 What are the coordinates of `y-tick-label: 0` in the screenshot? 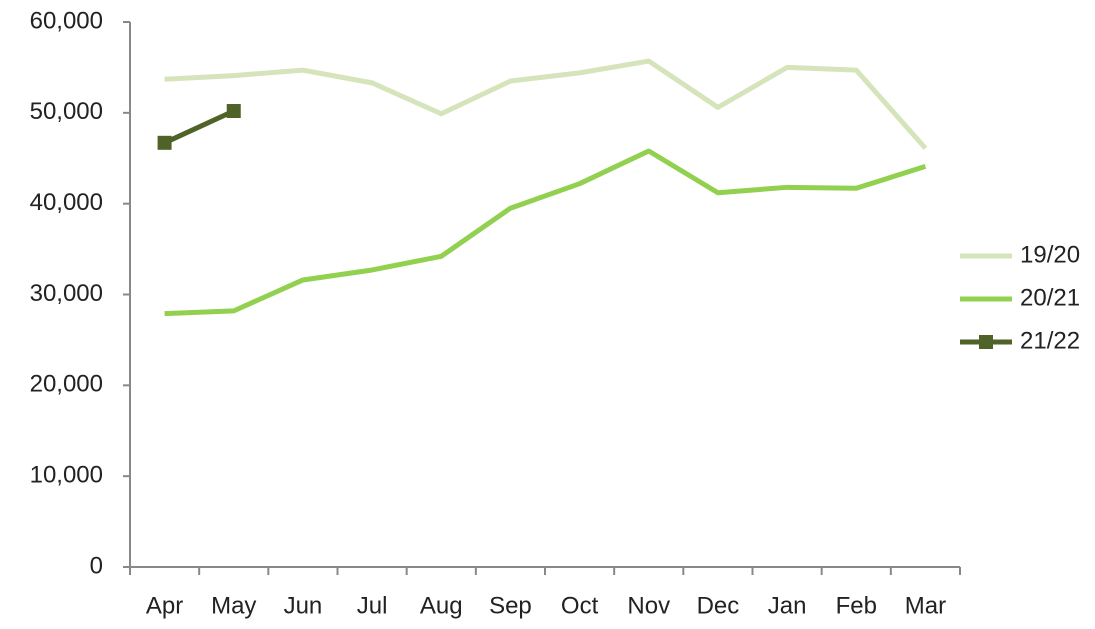 It's located at (96, 565).